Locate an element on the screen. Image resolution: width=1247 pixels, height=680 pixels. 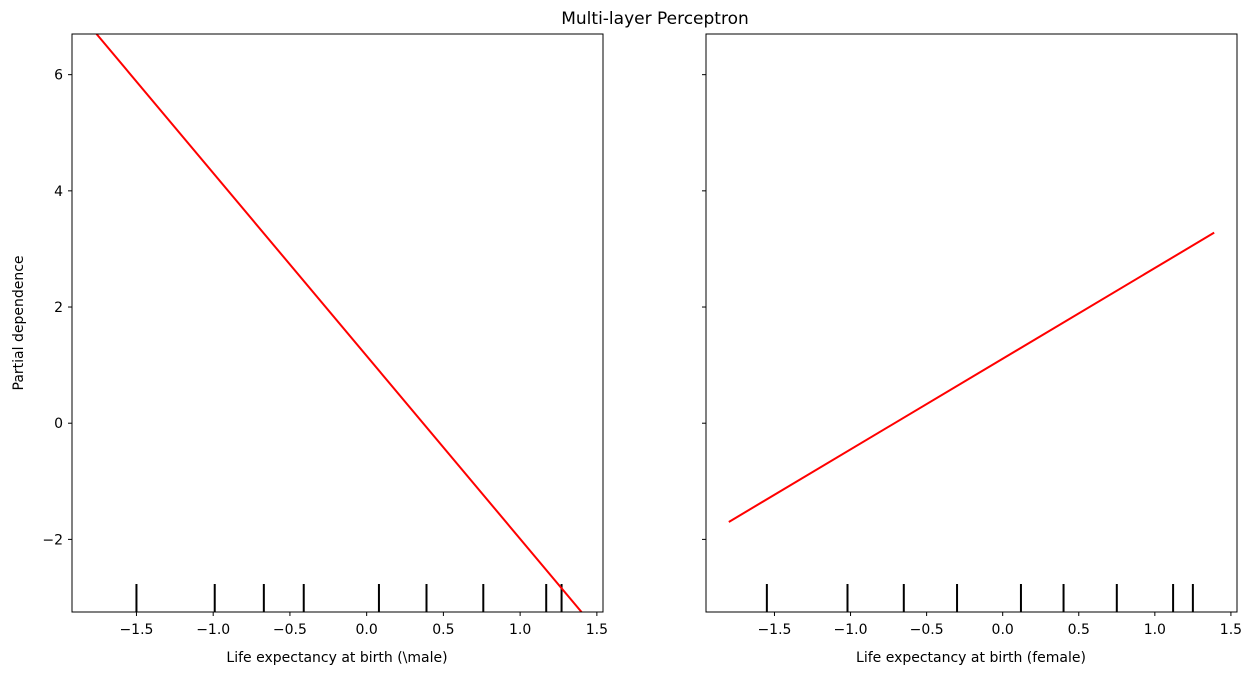
chart-title: Multi-layer Perceptron is located at coordinates (655, 19).